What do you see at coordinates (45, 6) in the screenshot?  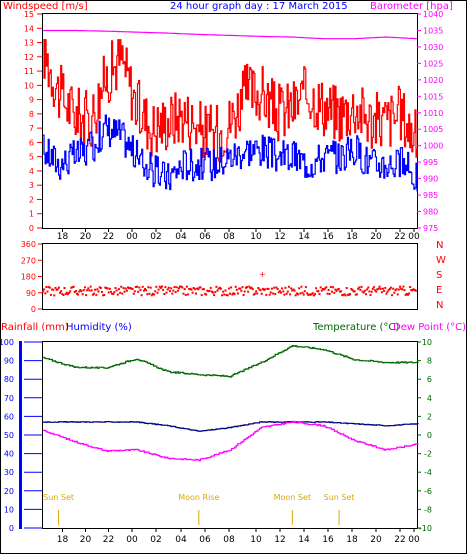 I see `windspeed-axis-title: Windspeed [m/s]` at bounding box center [45, 6].